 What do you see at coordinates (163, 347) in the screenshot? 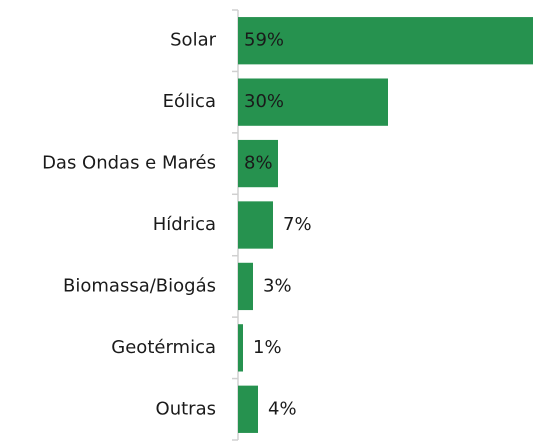
I see `y-tick-label: Geotérmica` at bounding box center [163, 347].